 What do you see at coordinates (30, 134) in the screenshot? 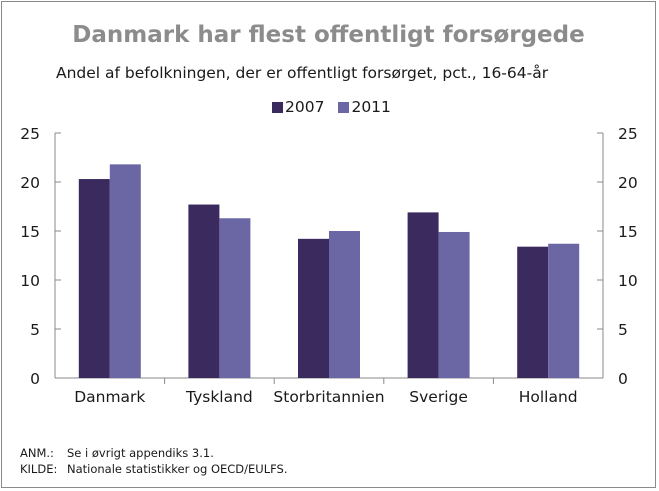
I see `y-tick-label-left-25: 25` at bounding box center [30, 134].